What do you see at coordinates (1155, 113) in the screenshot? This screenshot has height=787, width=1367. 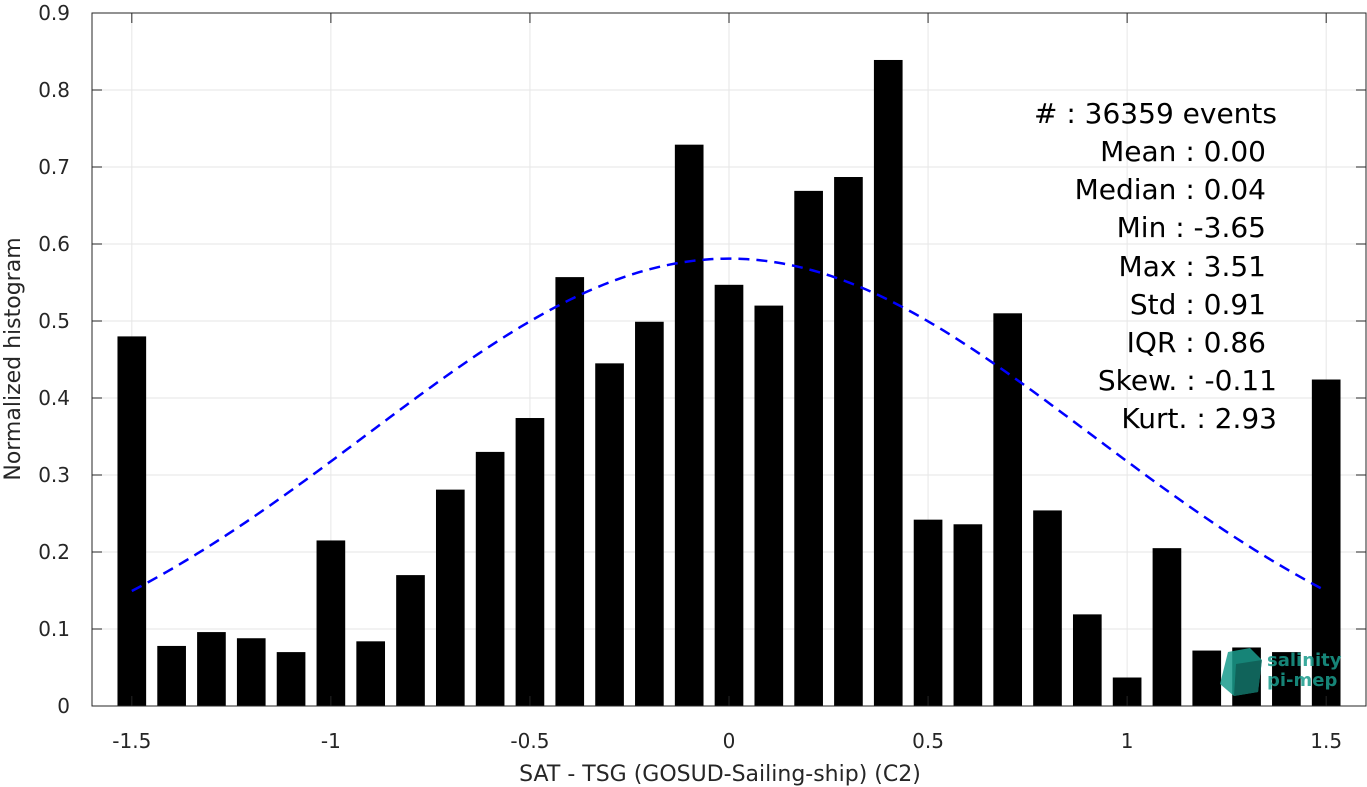 I see `stat-count: # : 36359 events` at bounding box center [1155, 113].